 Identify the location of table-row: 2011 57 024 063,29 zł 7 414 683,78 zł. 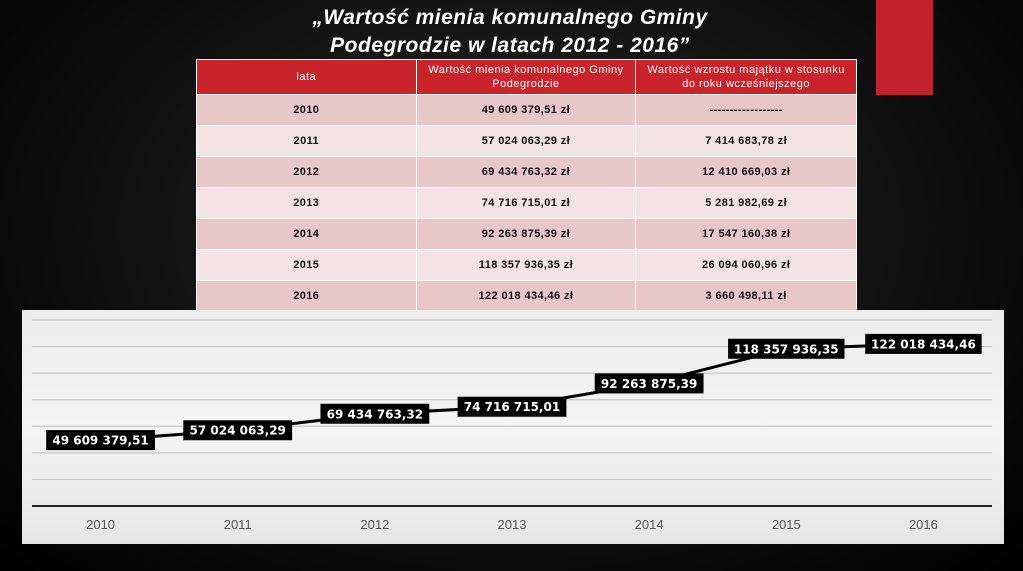
(526, 141).